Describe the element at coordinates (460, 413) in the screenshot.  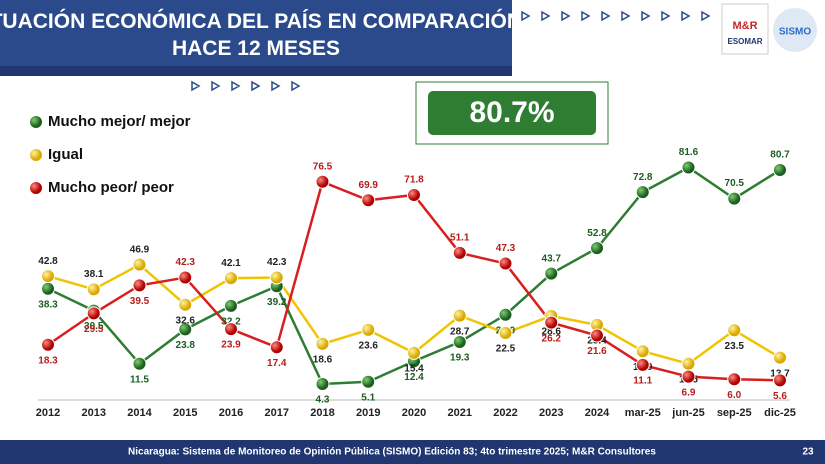
I see `x-tick-label: 2021` at that location.